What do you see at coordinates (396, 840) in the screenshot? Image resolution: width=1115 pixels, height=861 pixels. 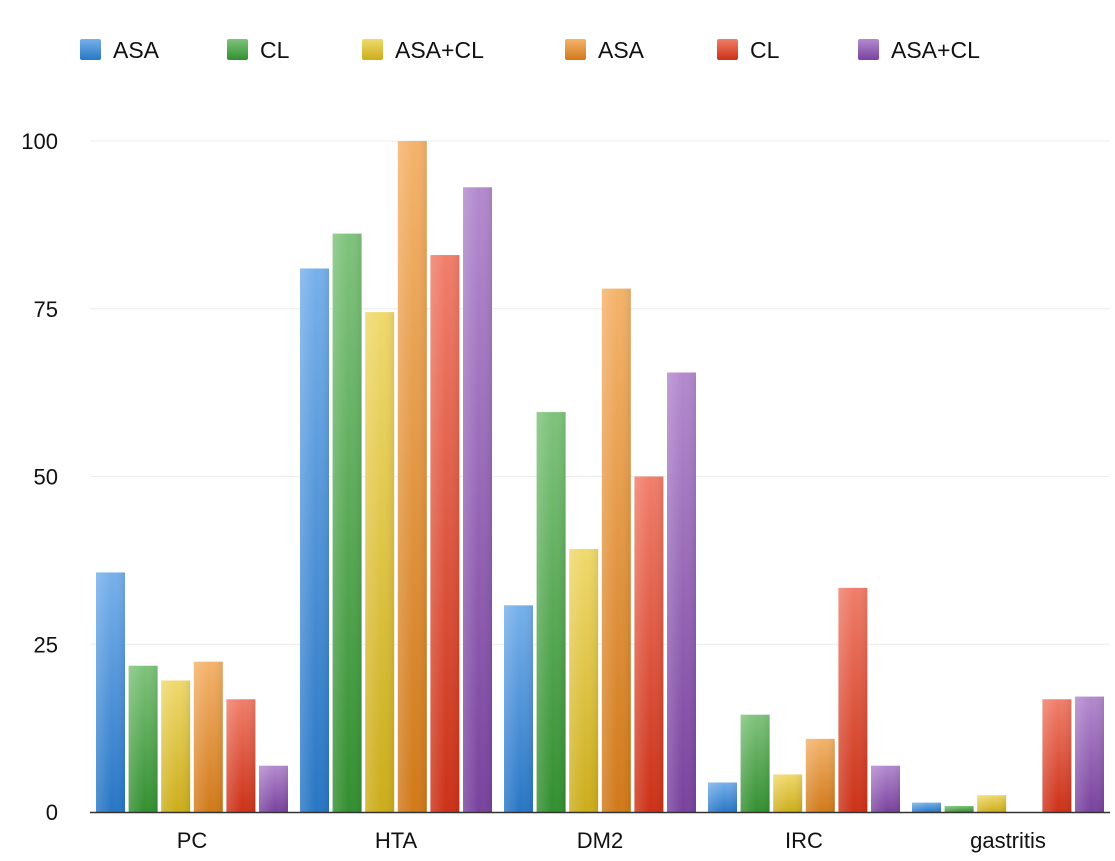 I see `x-tick-label: HTA` at bounding box center [396, 840].